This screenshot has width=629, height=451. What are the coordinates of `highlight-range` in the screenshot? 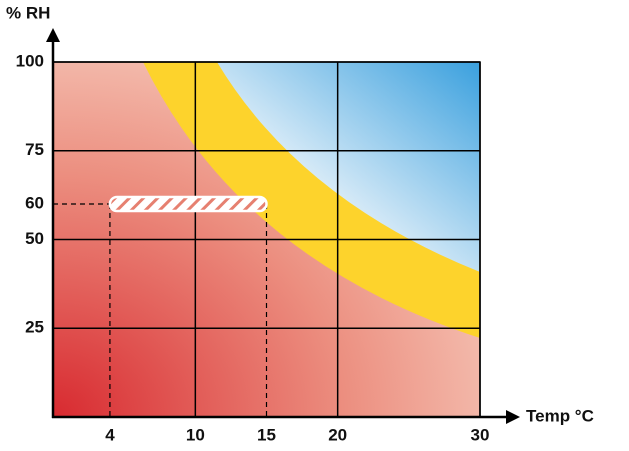 It's located at (188, 204).